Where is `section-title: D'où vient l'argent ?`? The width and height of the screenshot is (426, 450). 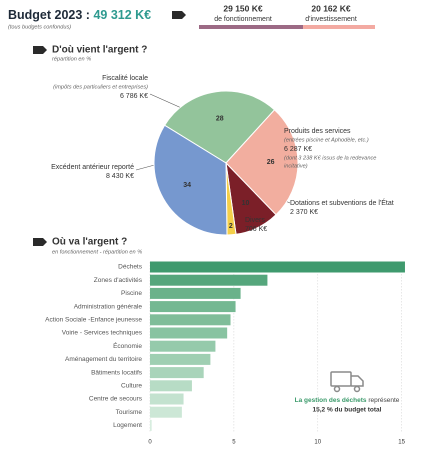
section-title: D'où vient l'argent ? is located at coordinates (99, 50).